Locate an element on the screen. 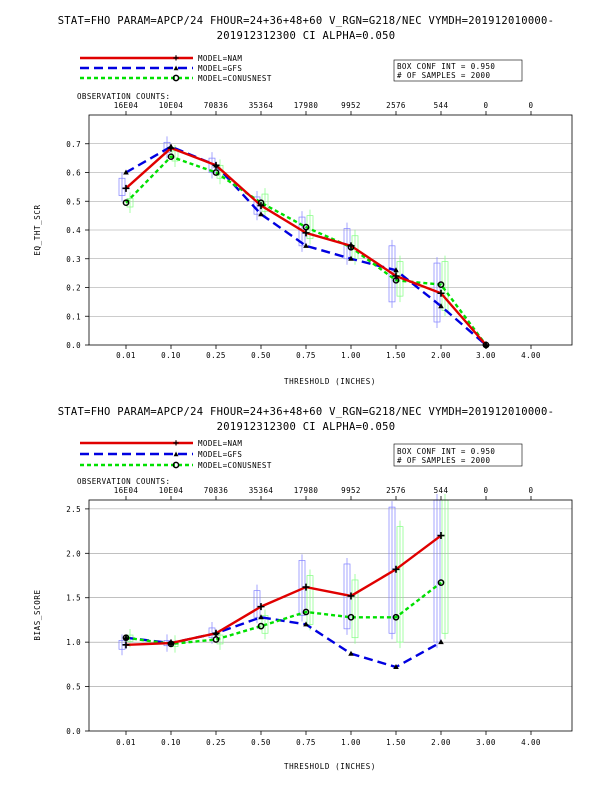  series-line-conus is located at coordinates (306, 250).